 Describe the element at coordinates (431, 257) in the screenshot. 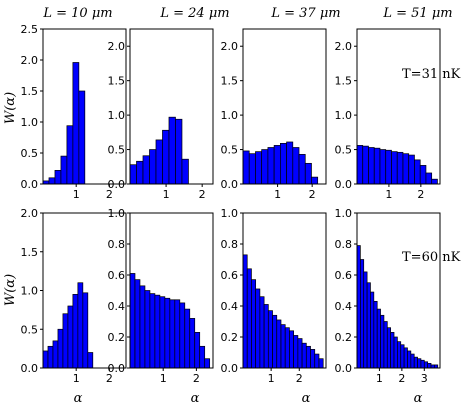

I see `temperature-label-bottom: T=60 nK` at that location.